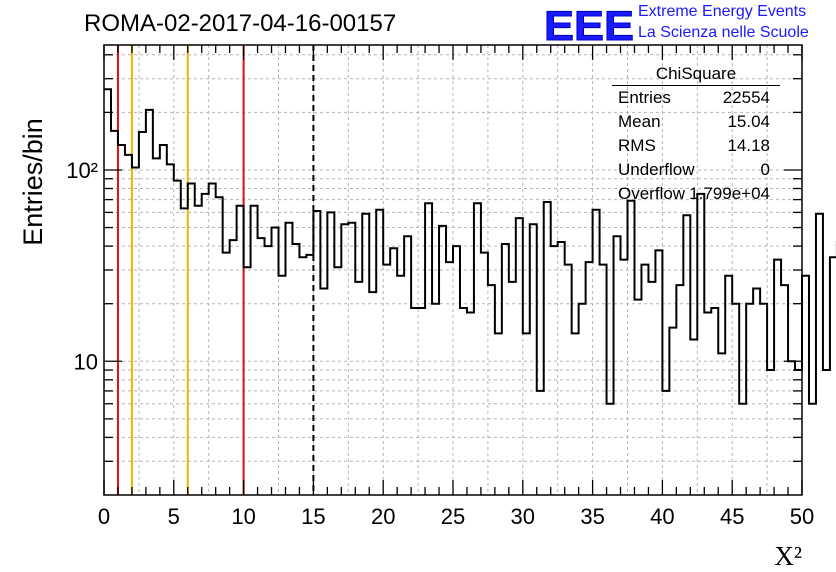 This screenshot has height=572, width=836. Describe the element at coordinates (592, 516) in the screenshot. I see `x-tick-label: 35` at that location.